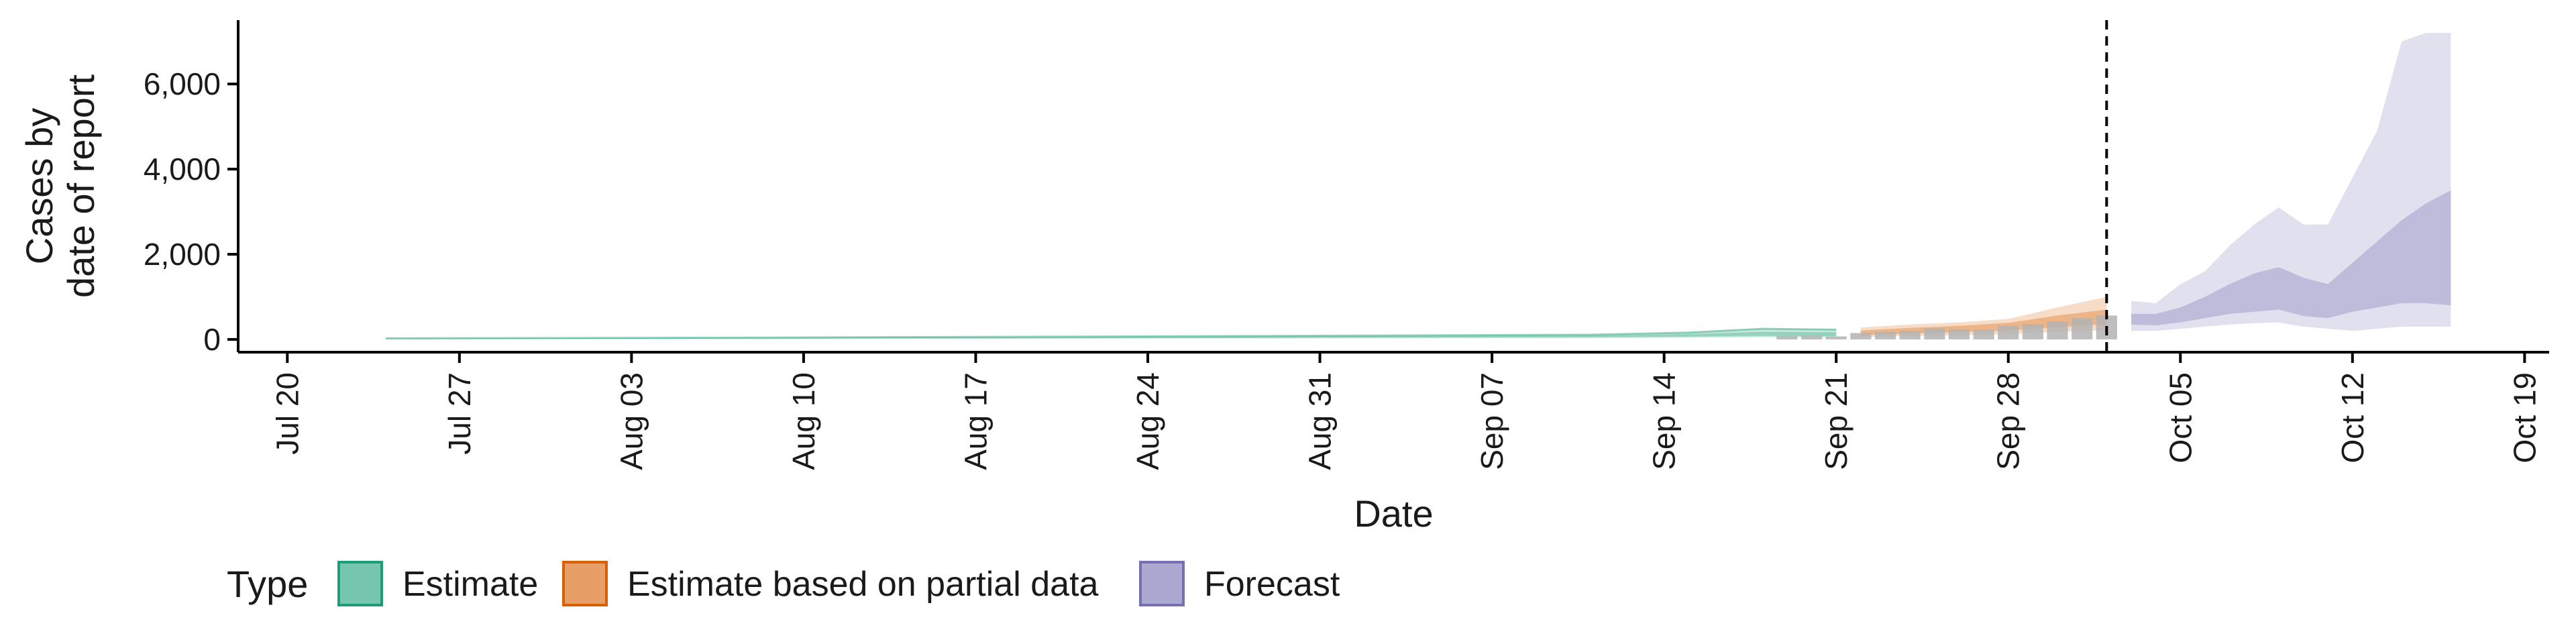  Describe the element at coordinates (81, 186) in the screenshot. I see `y-axis-title-line-2: date of report` at that location.